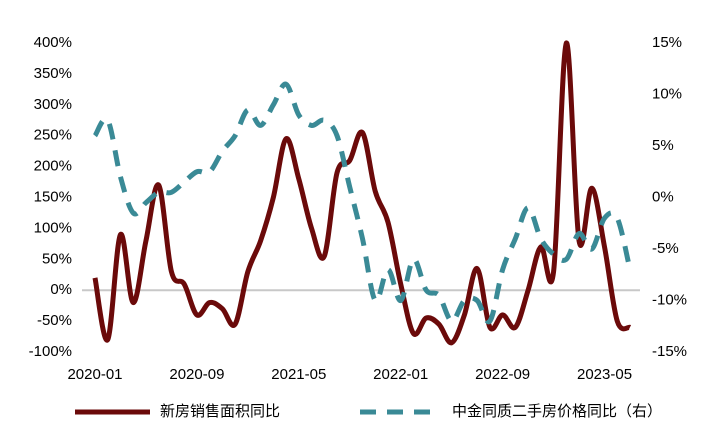 This screenshot has height=436, width=714. Describe the element at coordinates (669, 351) in the screenshot. I see `y2-tick-label: -15%` at that location.